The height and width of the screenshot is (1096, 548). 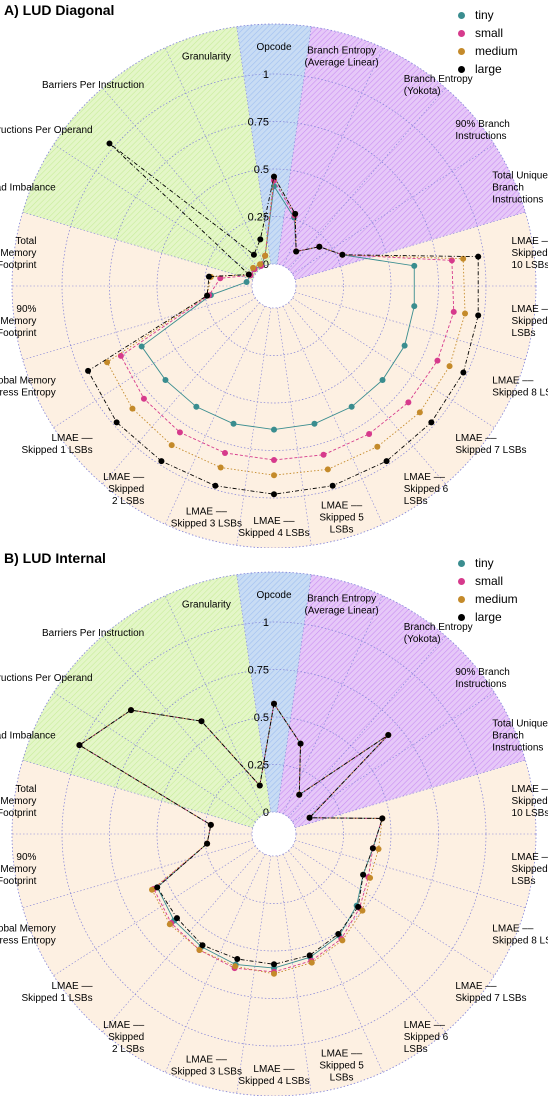 I want to click on wedge-branch-hatch, so click(x=401, y=153).